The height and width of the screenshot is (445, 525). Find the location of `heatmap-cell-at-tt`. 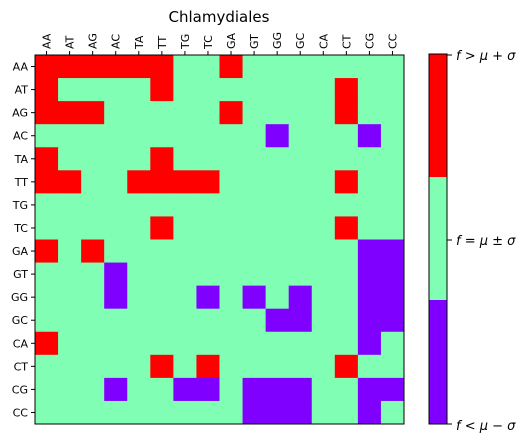

heatmap-cell-at-tt is located at coordinates (162, 90).